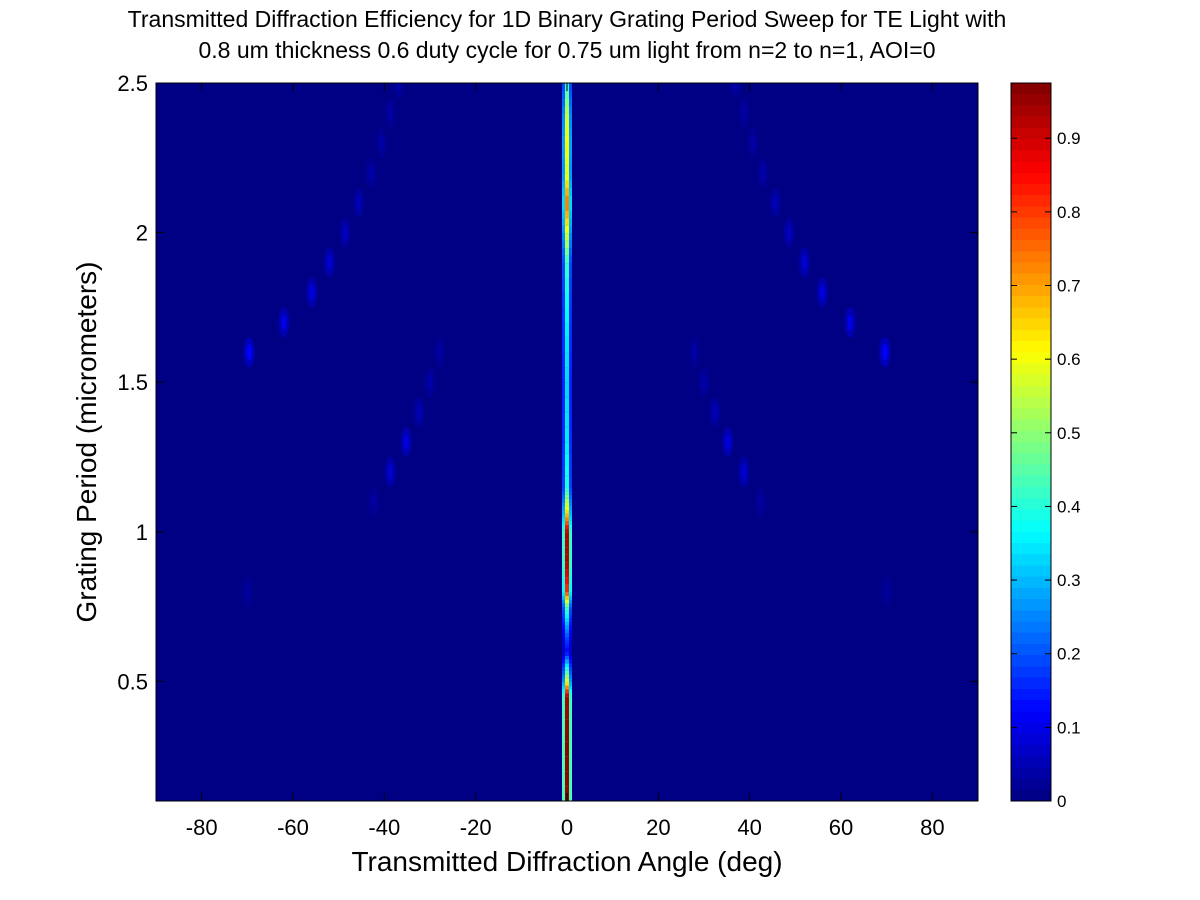 The height and width of the screenshot is (900, 1200). Describe the element at coordinates (841, 827) in the screenshot. I see `x-tick-label: 60` at that location.